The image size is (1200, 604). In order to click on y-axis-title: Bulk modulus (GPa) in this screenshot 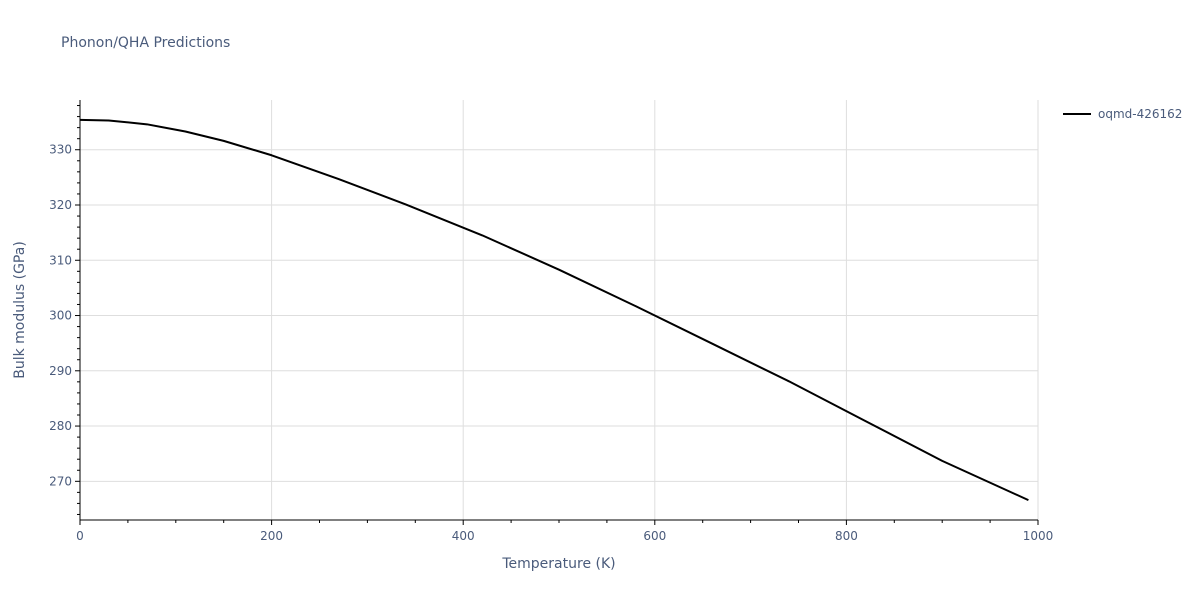, I will do `click(20, 310)`.